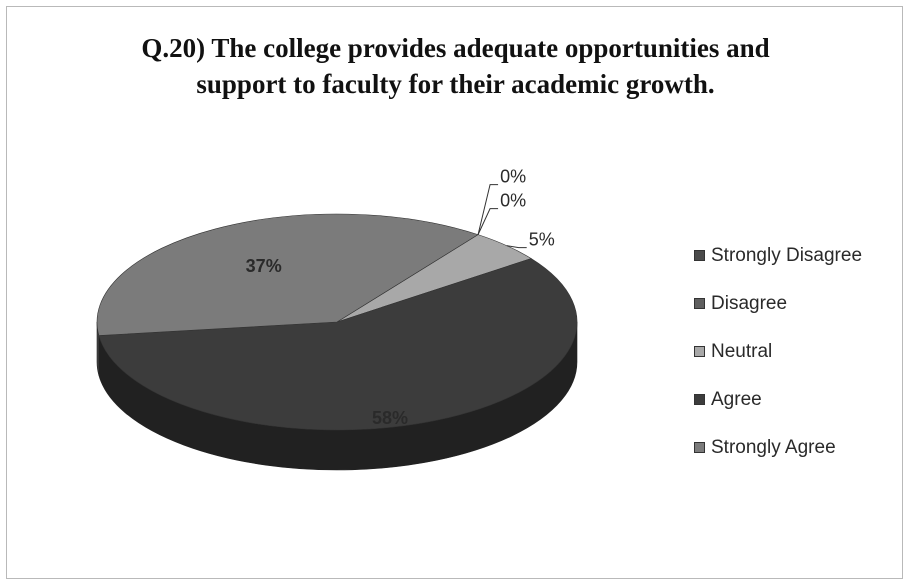 Image resolution: width=911 pixels, height=587 pixels. I want to click on legend-item: Disagree, so click(778, 317).